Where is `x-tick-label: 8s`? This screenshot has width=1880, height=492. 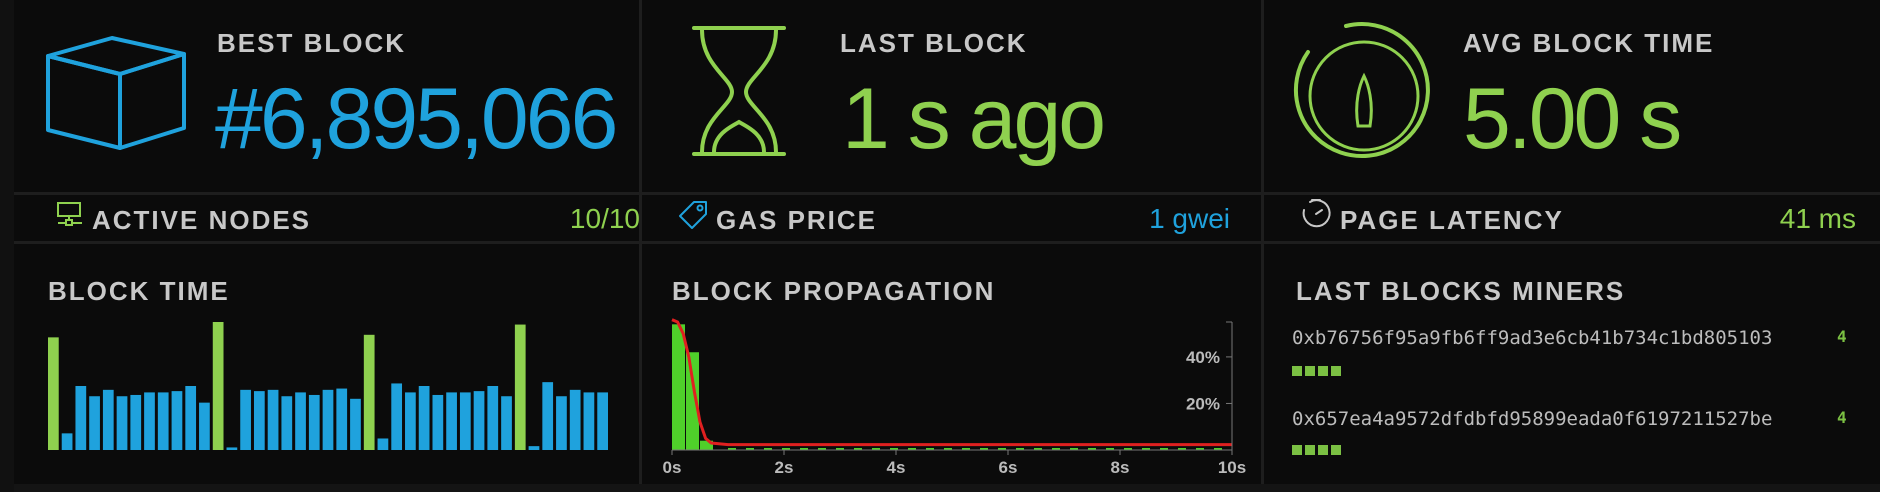 x-tick-label: 8s is located at coordinates (1120, 467).